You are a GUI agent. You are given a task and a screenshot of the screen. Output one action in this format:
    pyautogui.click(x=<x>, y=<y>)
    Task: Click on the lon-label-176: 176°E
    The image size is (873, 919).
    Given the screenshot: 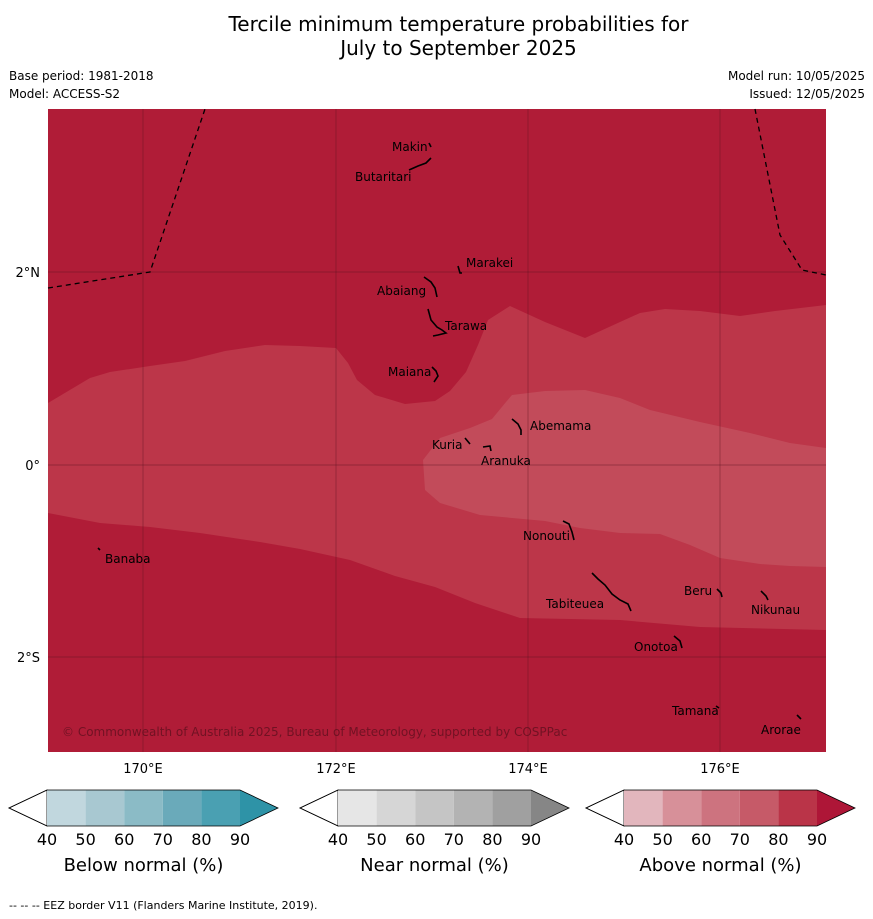 What is the action you would take?
    pyautogui.click(x=720, y=769)
    